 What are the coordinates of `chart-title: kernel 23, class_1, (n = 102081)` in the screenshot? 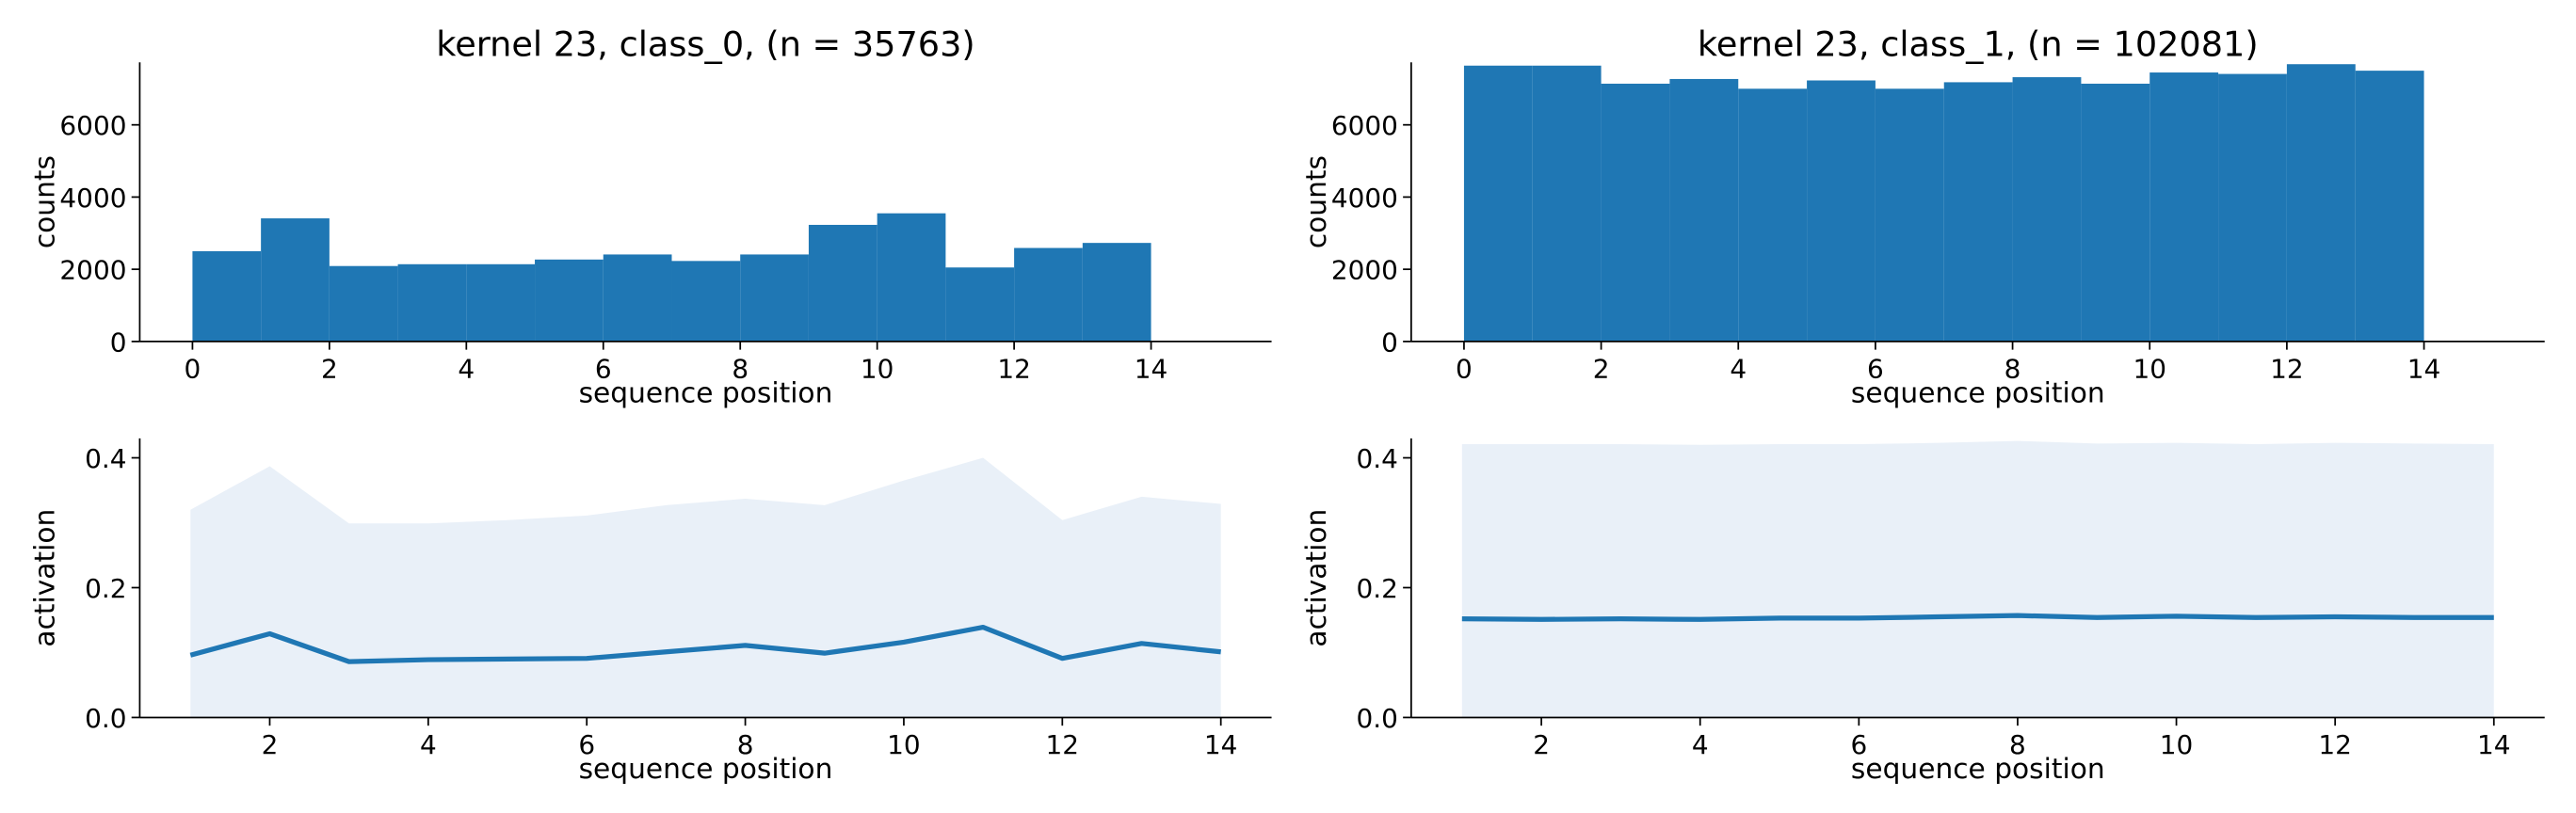 It's located at (1978, 44).